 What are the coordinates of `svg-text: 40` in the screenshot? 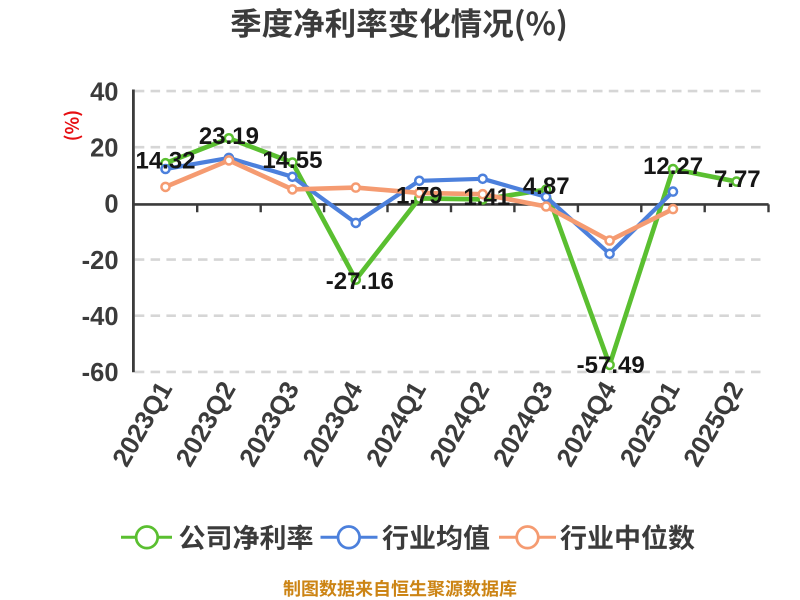 It's located at (104, 92).